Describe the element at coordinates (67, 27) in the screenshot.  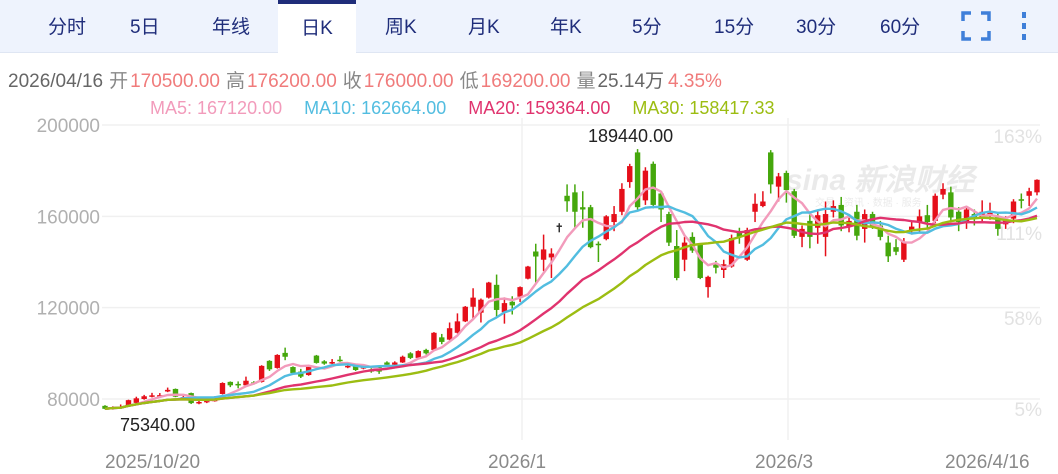
I see `tab-0: 分时` at that location.